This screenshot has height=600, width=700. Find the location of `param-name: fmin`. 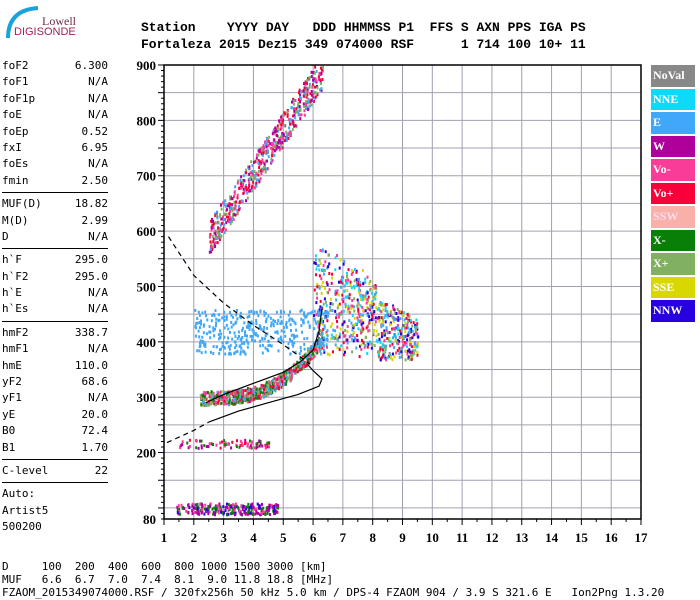

param-name: fmin is located at coordinates (15, 180).